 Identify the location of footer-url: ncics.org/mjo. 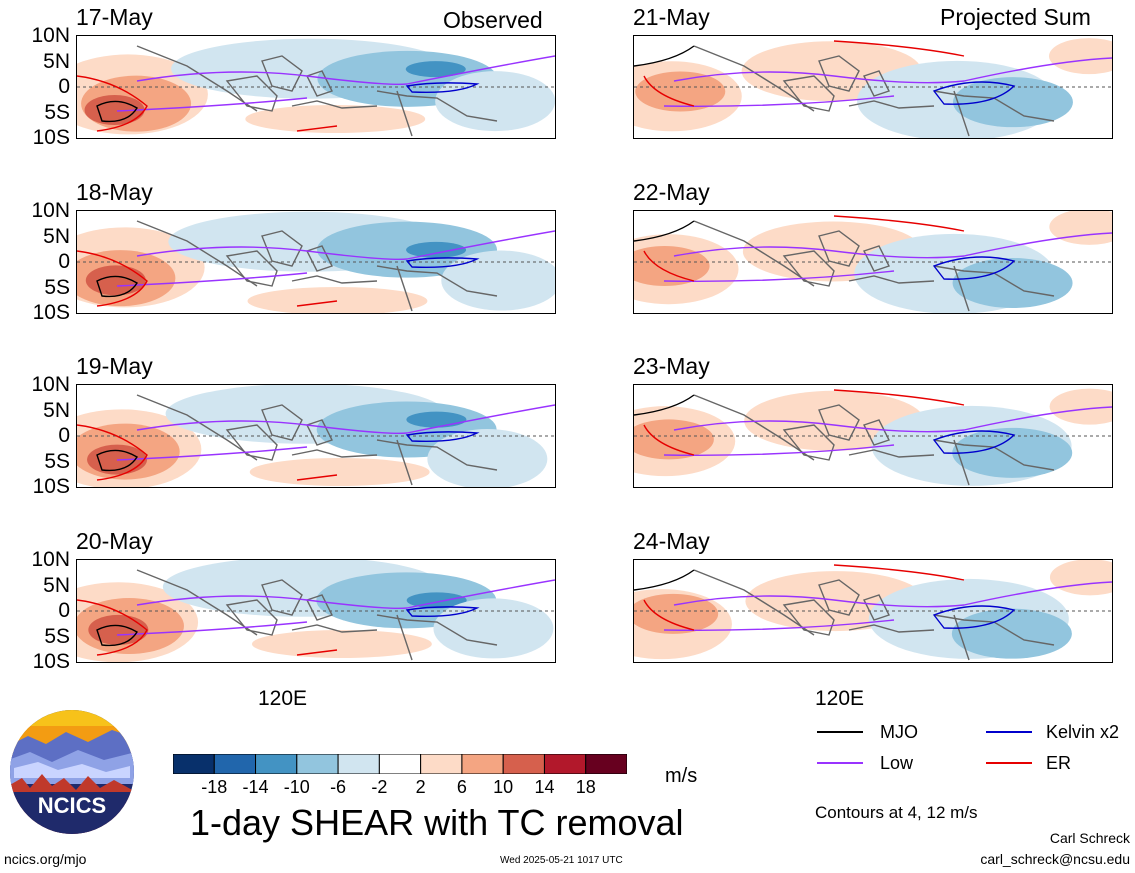
(45, 859).